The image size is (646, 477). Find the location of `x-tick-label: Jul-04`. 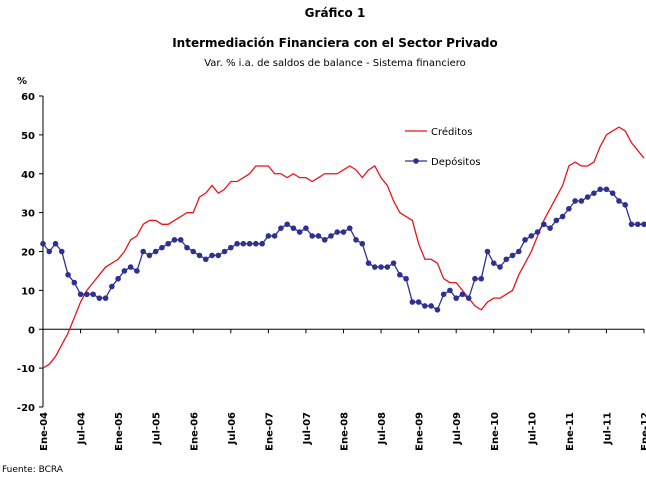

x-tick-label: Jul-04 is located at coordinates (82, 428).